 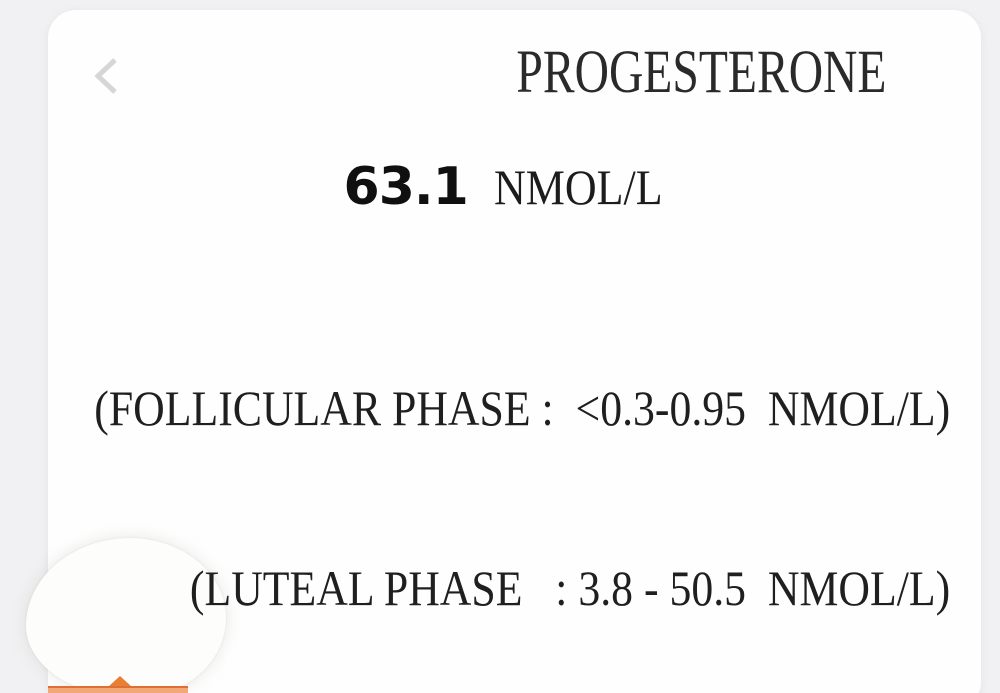 I want to click on back-button, so click(x=106, y=76).